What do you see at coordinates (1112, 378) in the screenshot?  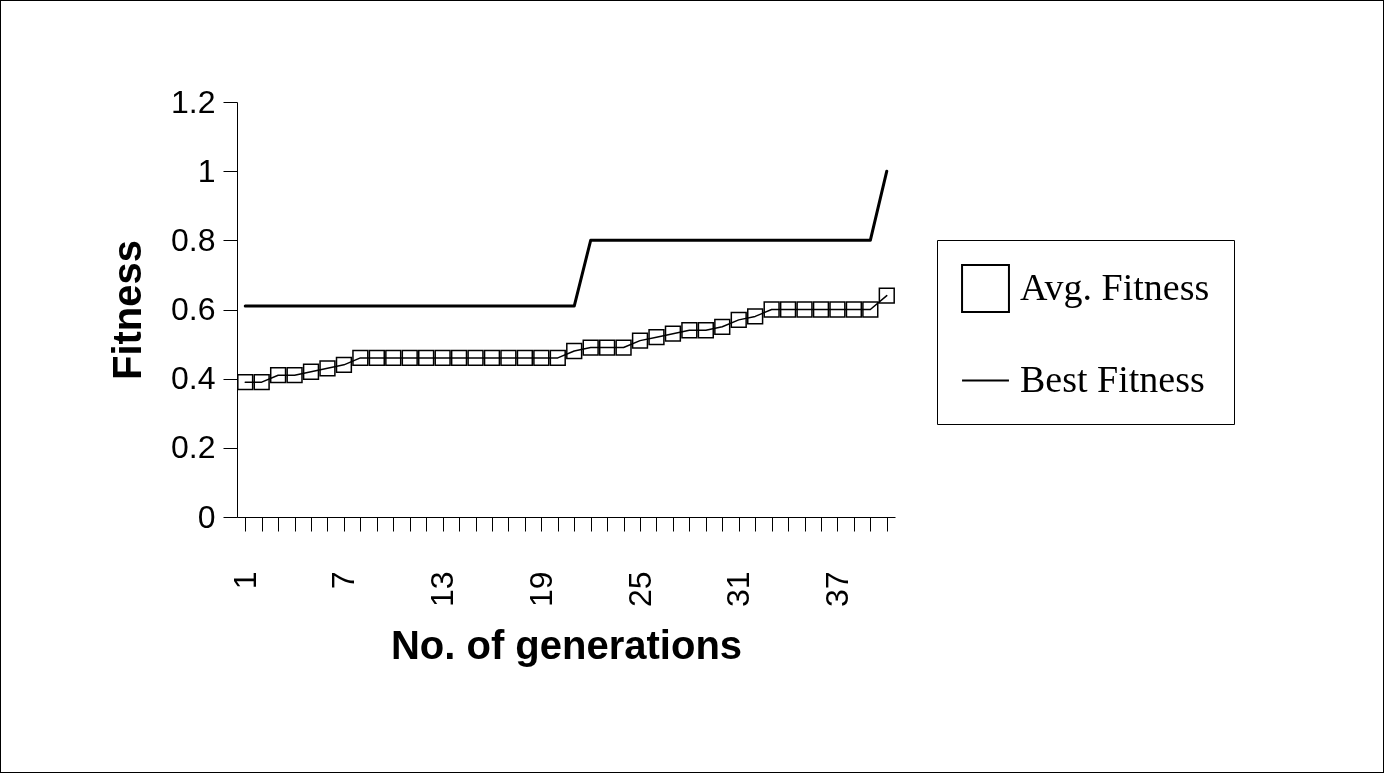 I see `legend-label: Best Fitness` at bounding box center [1112, 378].